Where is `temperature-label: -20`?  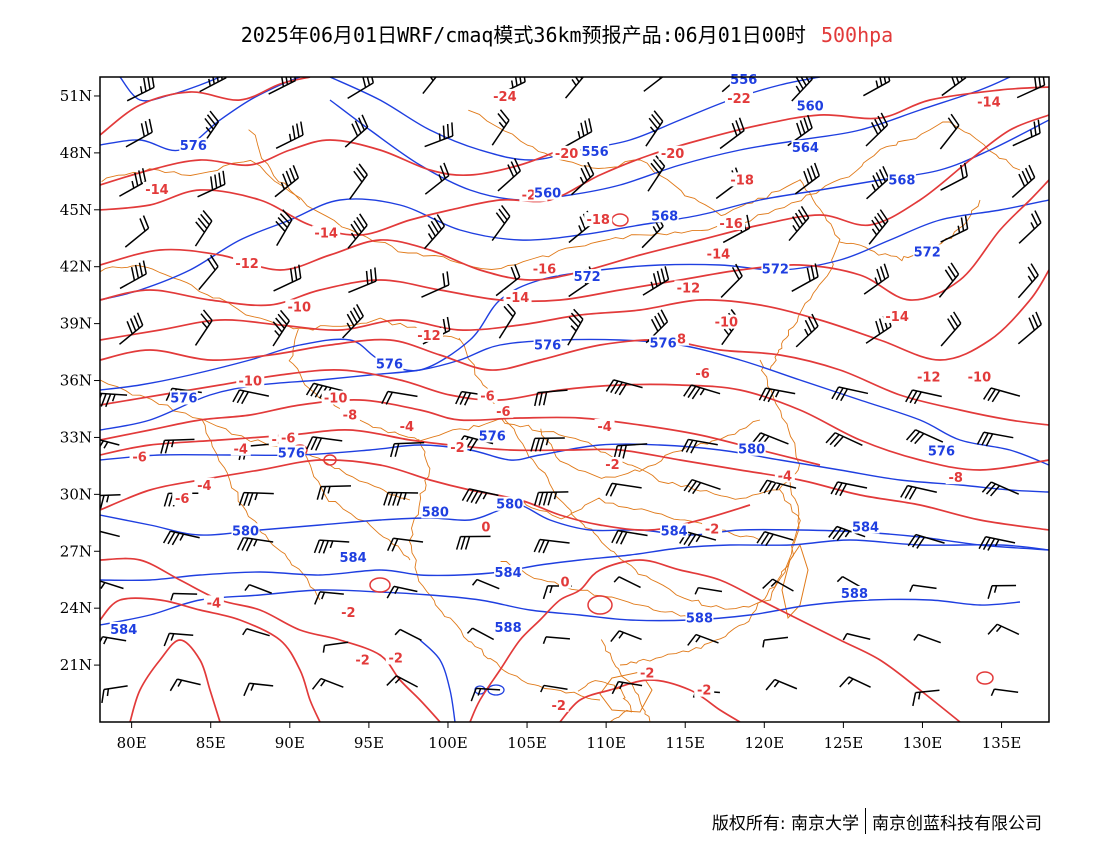
temperature-label: -20 is located at coordinates (567, 154).